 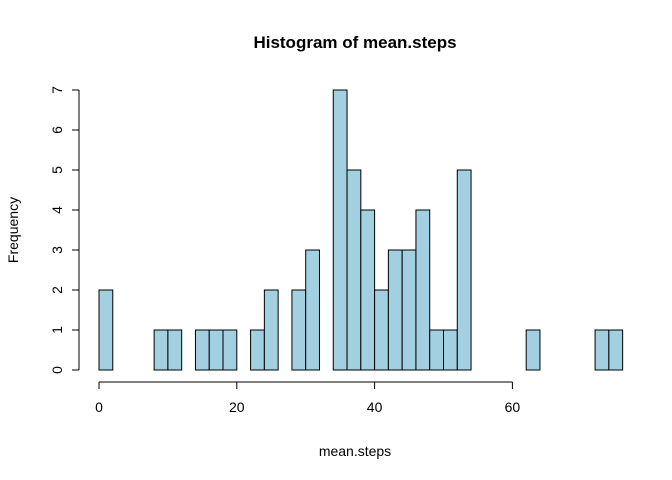 I want to click on y-tick-label: 6, so click(x=57, y=130).